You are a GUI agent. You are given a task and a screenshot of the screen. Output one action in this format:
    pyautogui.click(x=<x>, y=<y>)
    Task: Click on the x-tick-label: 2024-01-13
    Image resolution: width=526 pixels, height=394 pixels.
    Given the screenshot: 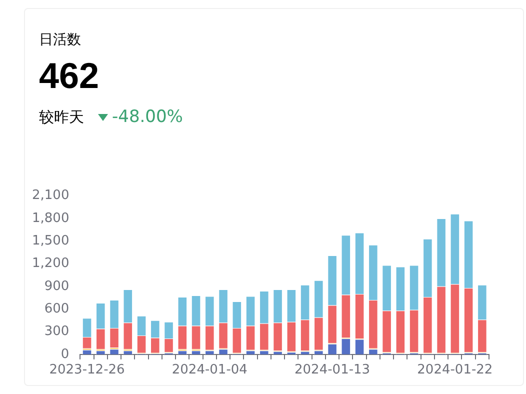 What is the action you would take?
    pyautogui.click(x=332, y=370)
    